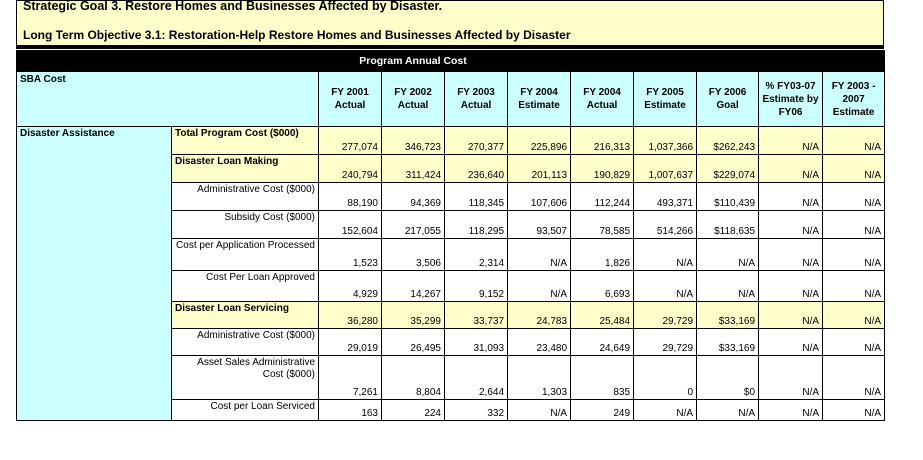  I want to click on cell-value: 4,929, so click(350, 286).